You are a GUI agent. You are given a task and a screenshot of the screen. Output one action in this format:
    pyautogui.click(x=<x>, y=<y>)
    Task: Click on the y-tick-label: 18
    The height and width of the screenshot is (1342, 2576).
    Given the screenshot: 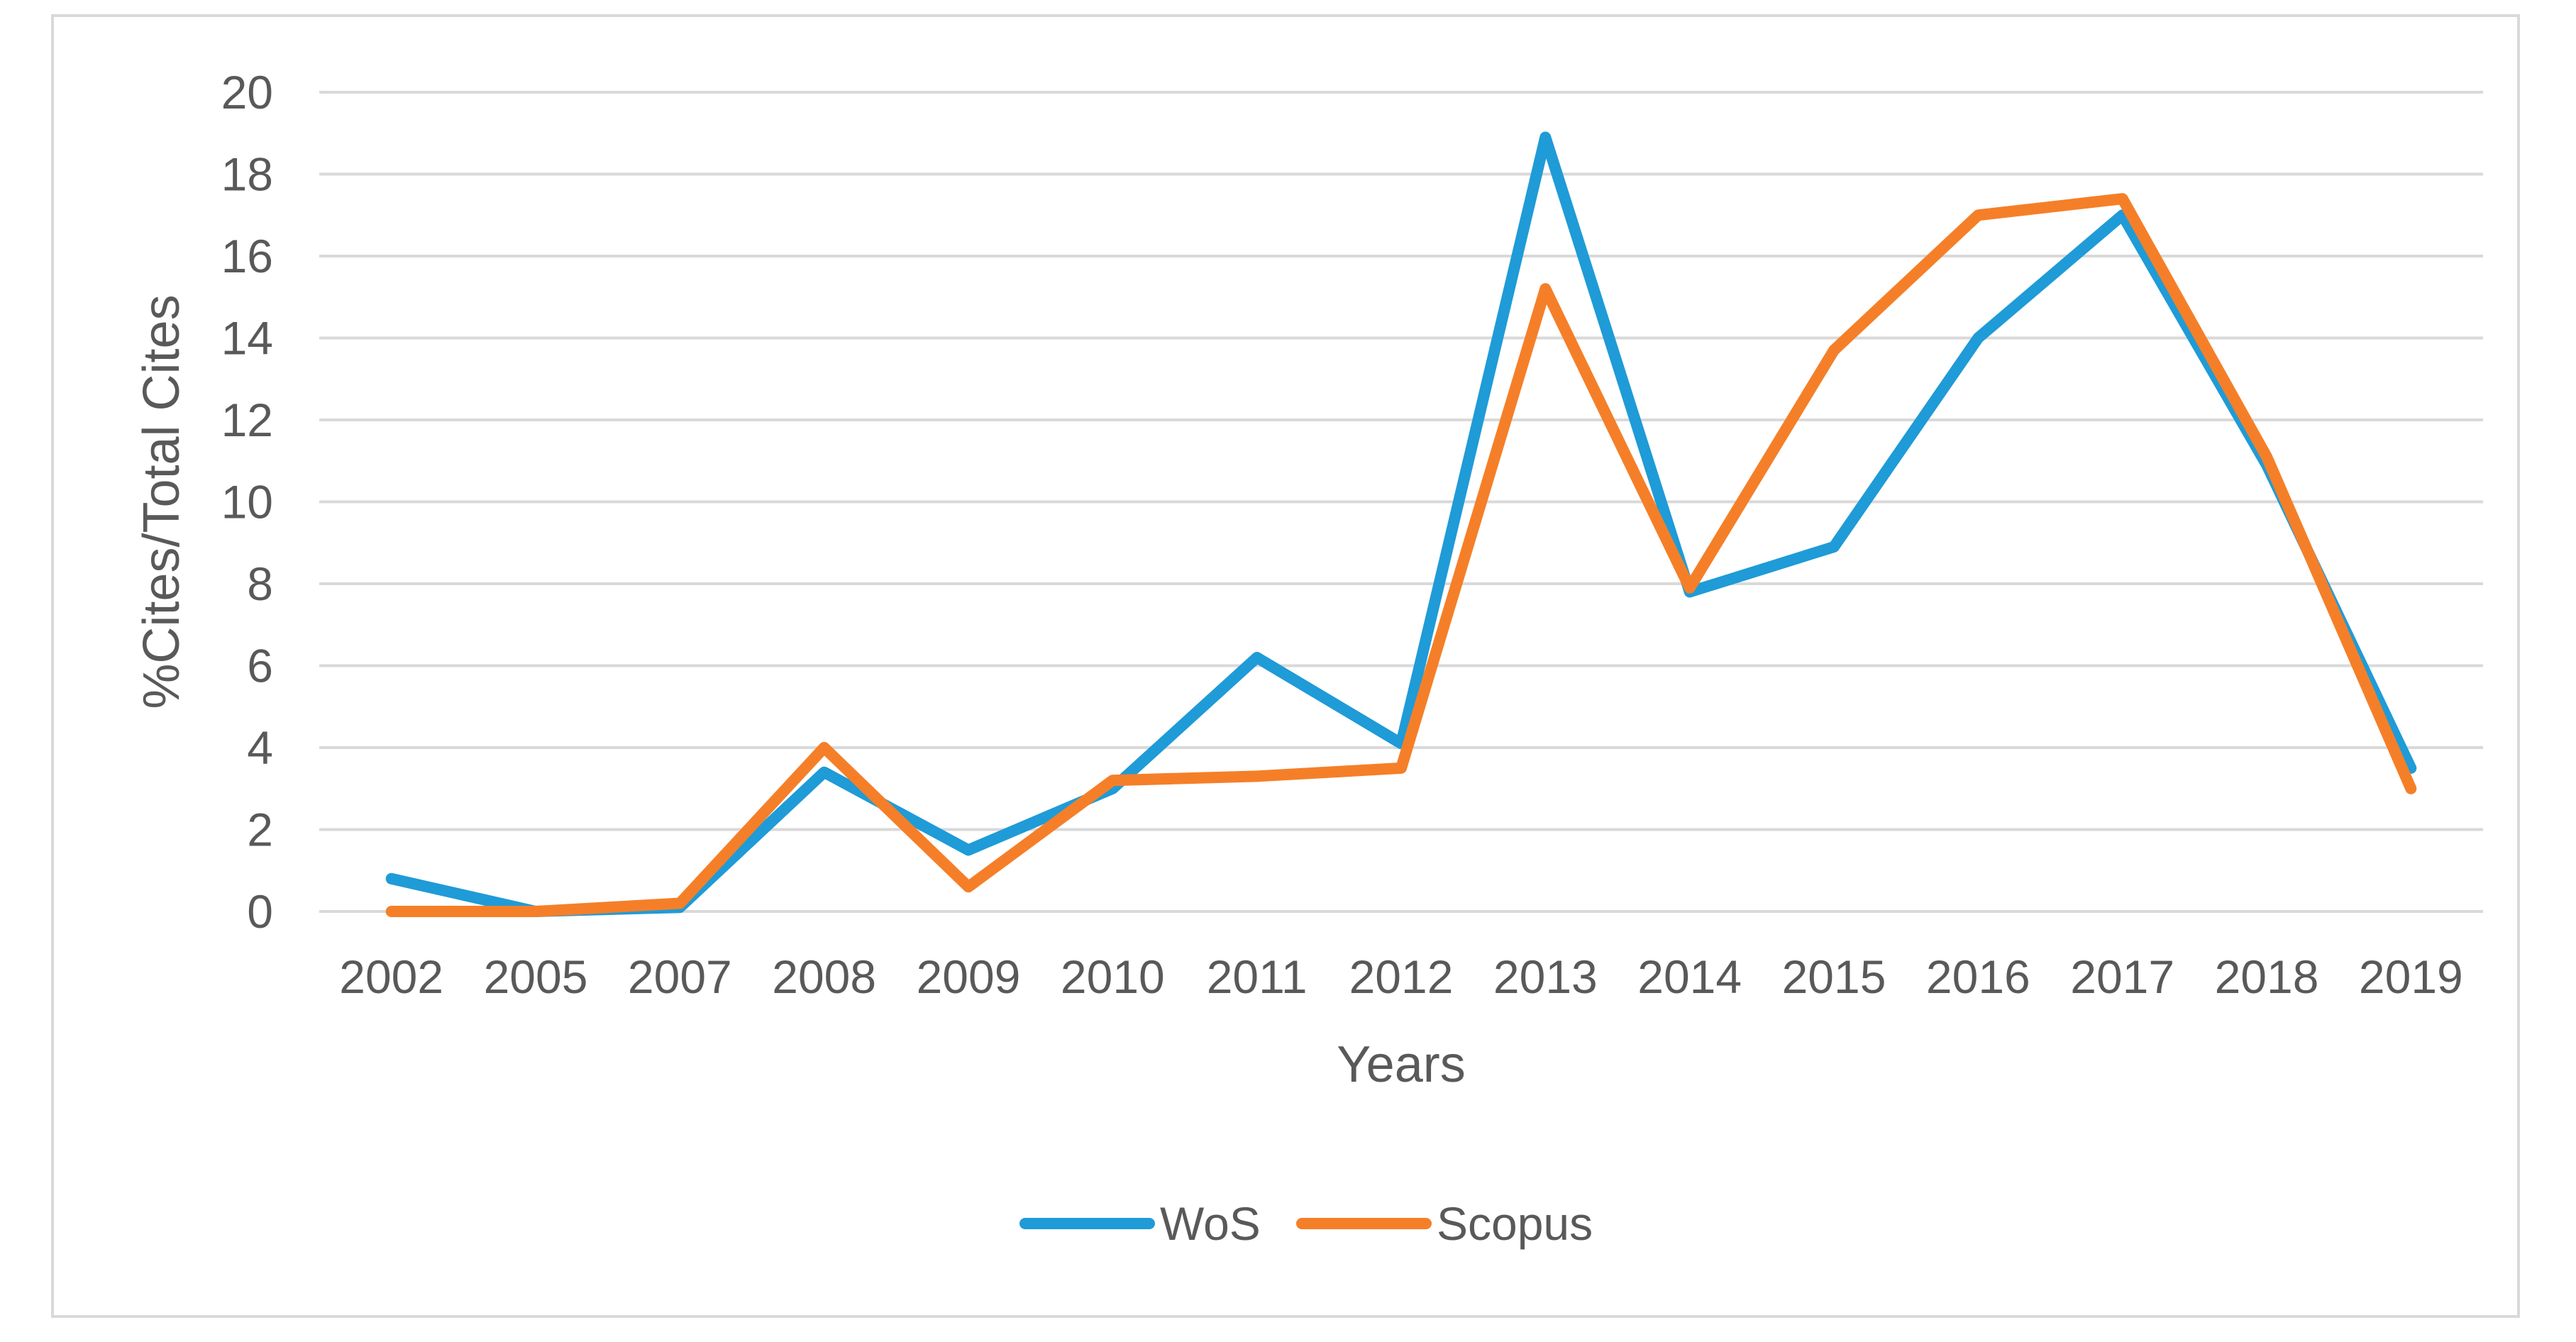 What is the action you would take?
    pyautogui.click(x=247, y=174)
    